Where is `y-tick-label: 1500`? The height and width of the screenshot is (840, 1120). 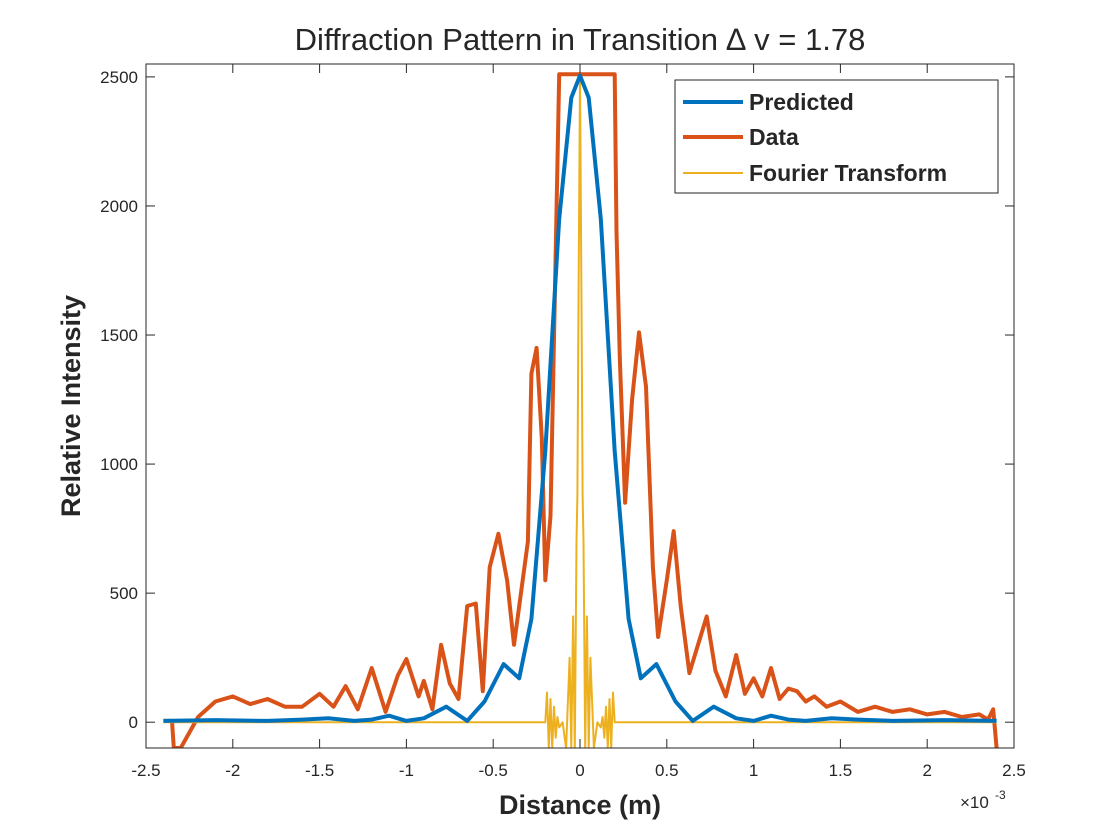 y-tick-label: 1500 is located at coordinates (119, 335).